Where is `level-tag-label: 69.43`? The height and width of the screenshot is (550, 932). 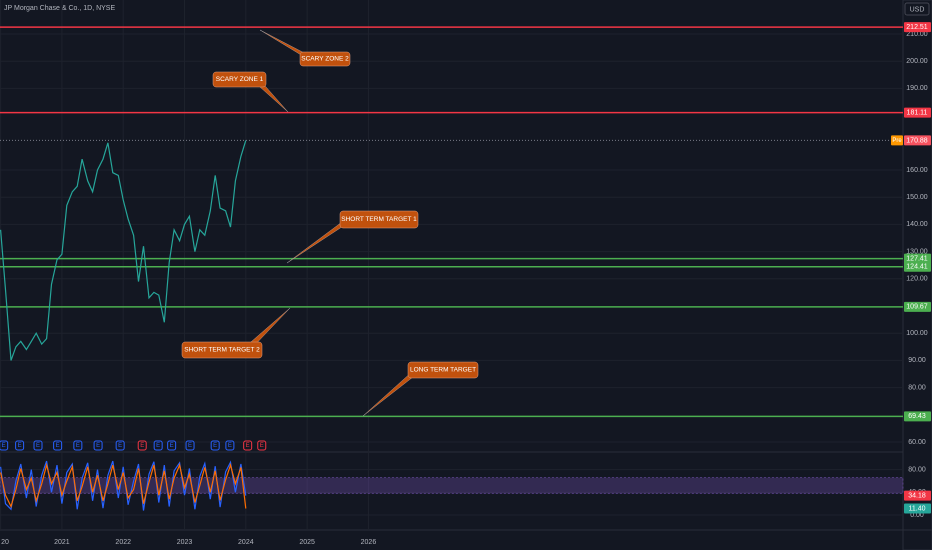 level-tag-label: 69.43 is located at coordinates (917, 416).